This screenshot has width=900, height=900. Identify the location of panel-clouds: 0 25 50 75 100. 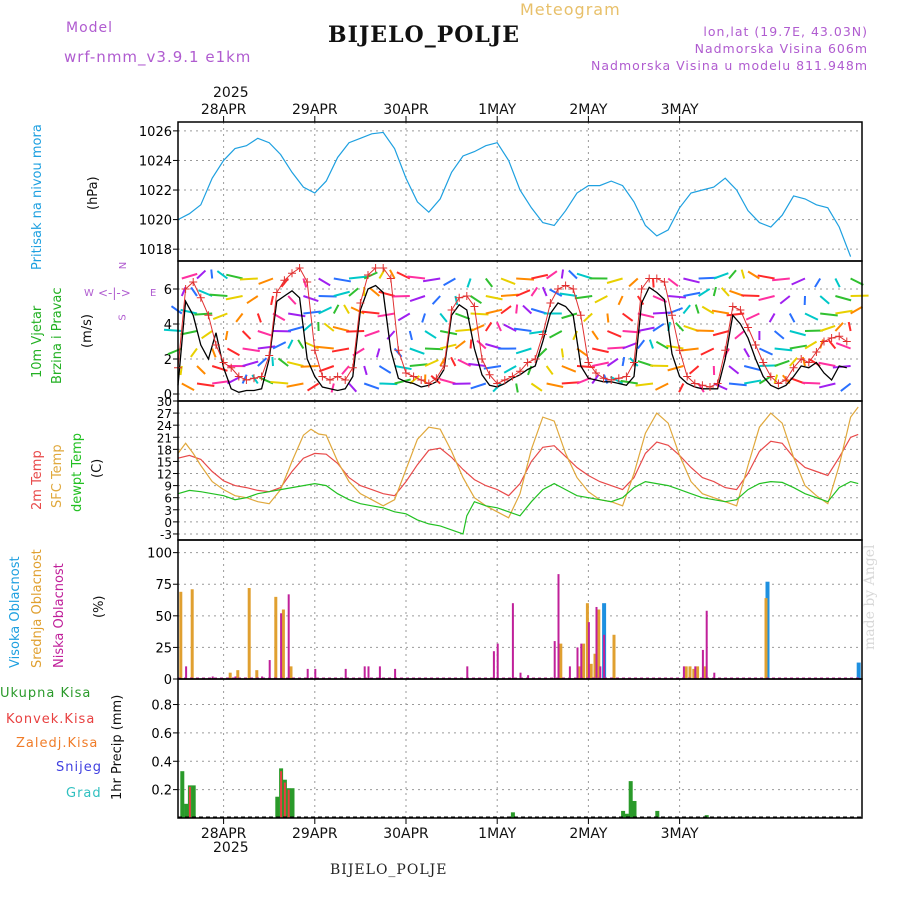
(504, 614).